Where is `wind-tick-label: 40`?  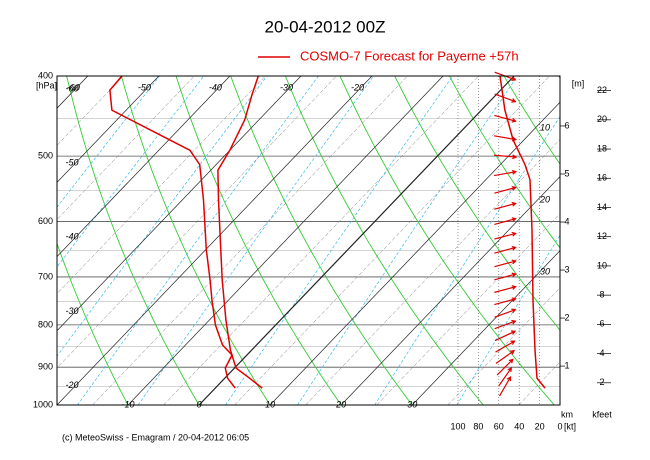
wind-tick-label: 40 is located at coordinates (519, 426).